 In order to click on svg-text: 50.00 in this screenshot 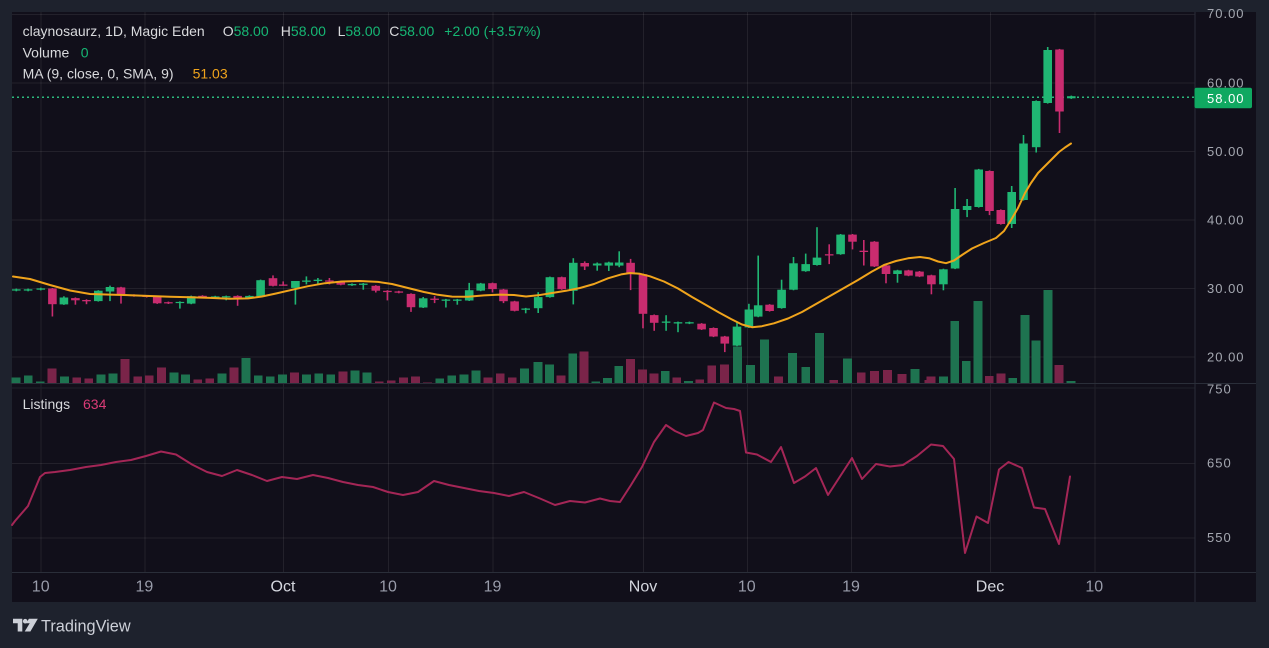, I will do `click(1226, 151)`.